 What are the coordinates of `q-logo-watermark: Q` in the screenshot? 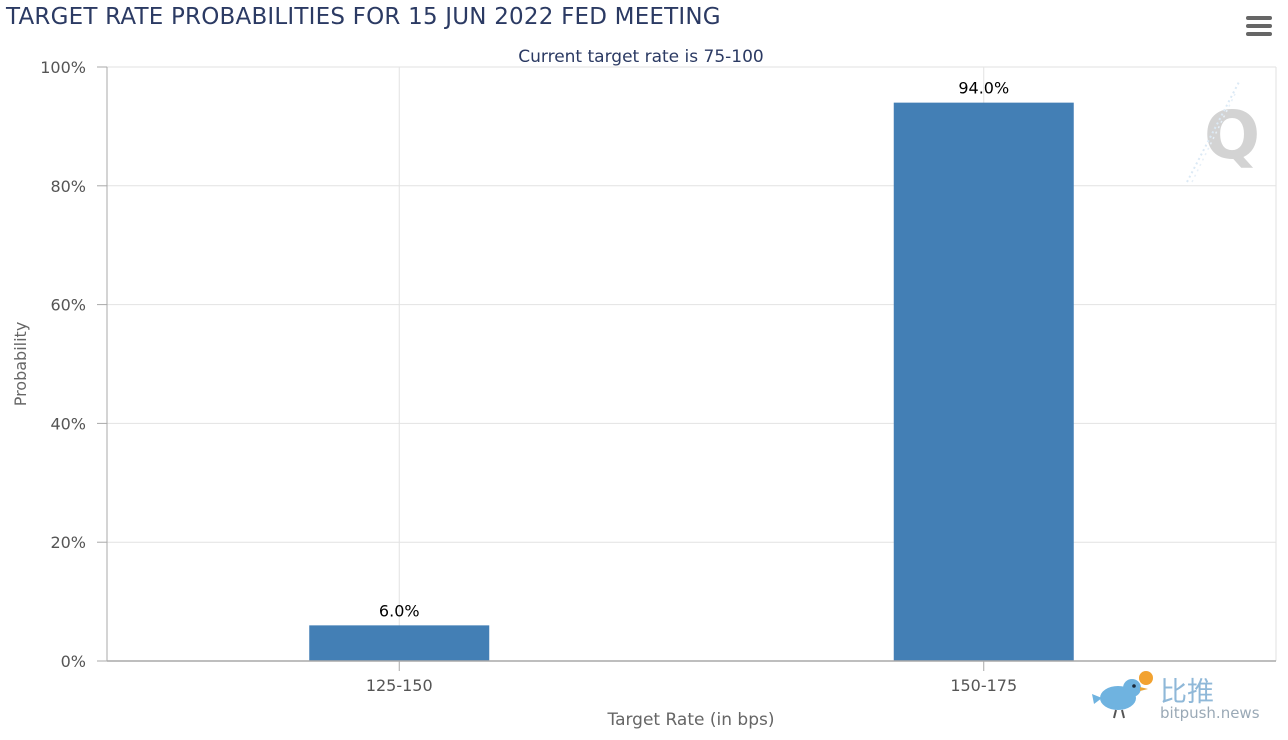 It's located at (1223, 131).